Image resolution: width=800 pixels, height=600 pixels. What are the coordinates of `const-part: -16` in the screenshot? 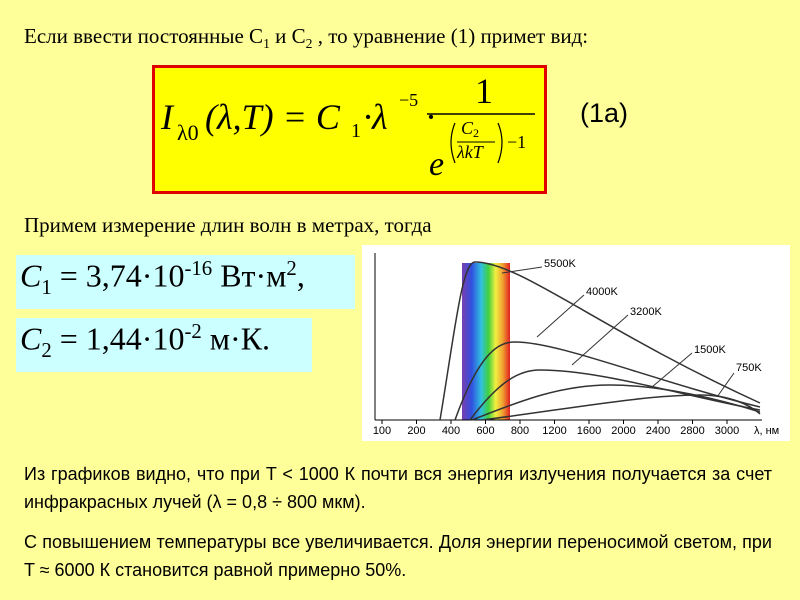 It's located at (198, 268).